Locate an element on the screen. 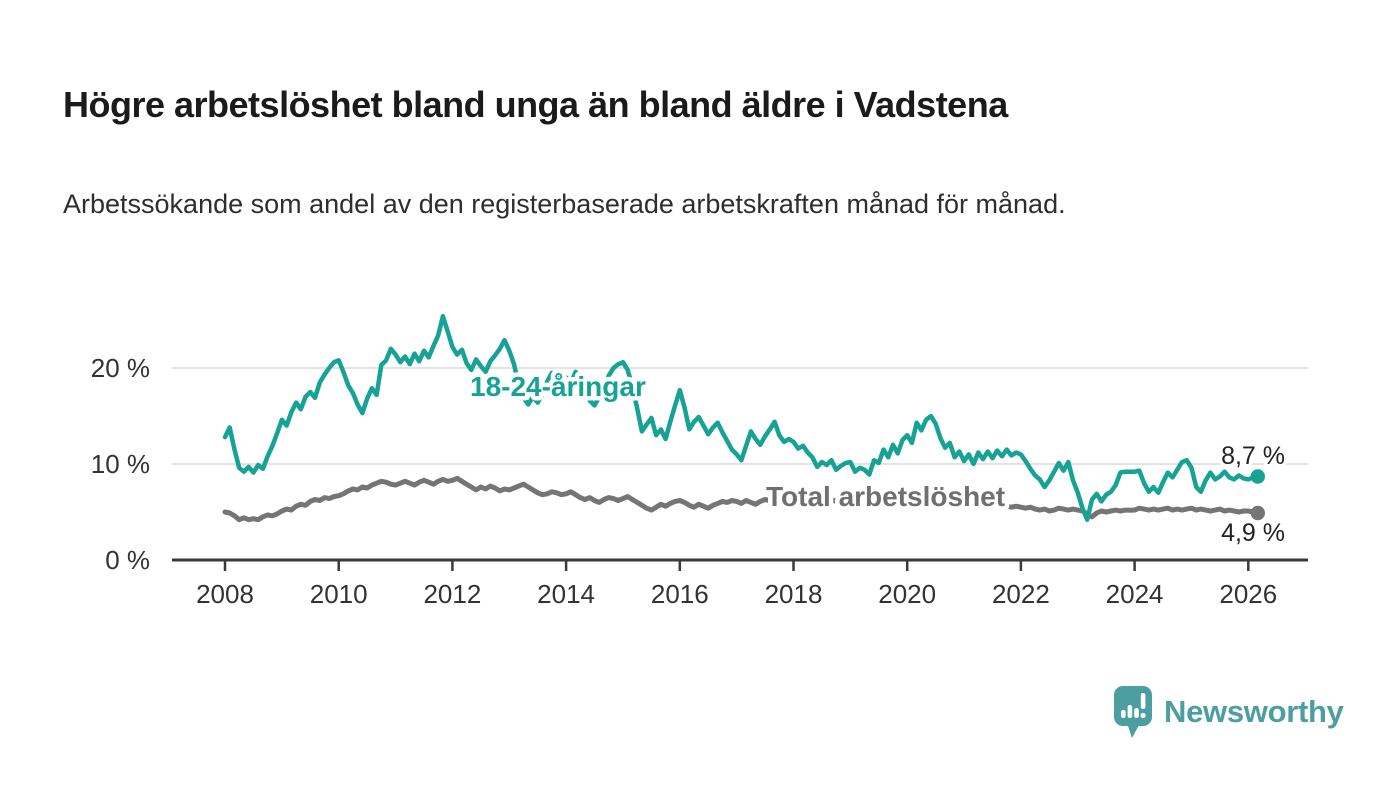 This screenshot has width=1400, height=794. x-tick-label-2022: 2022 is located at coordinates (1021, 594).